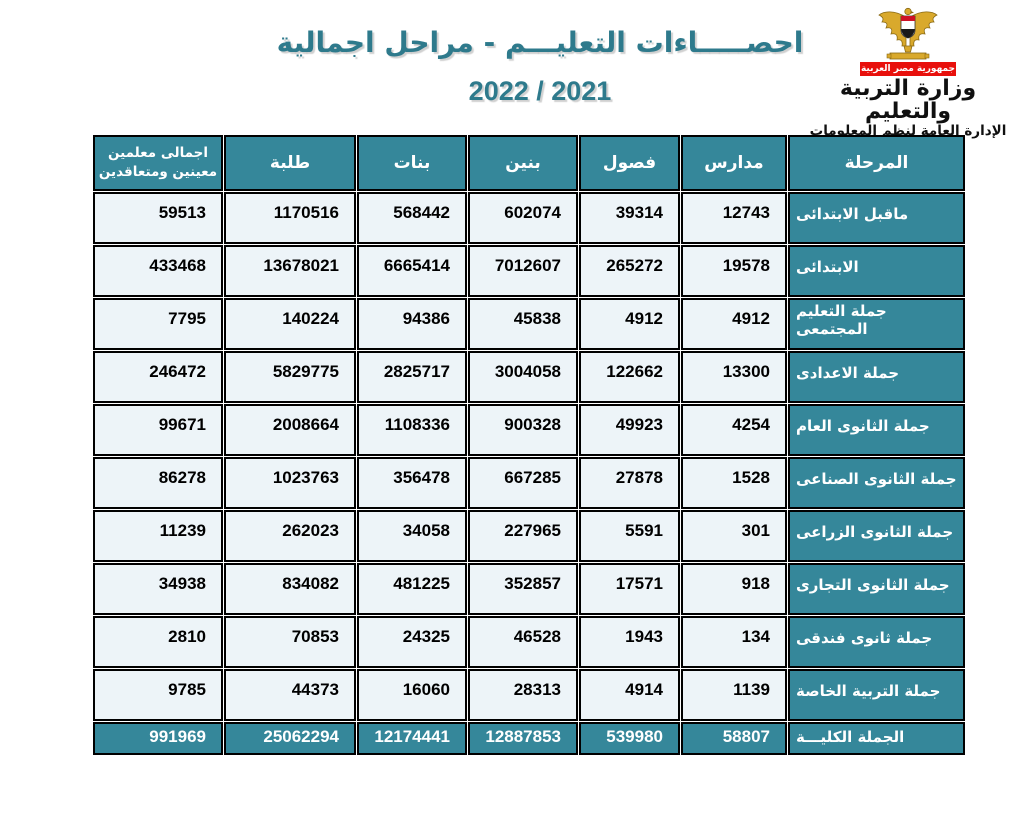 The height and width of the screenshot is (822, 1032). Describe the element at coordinates (876, 430) in the screenshot. I see `cell-stage: جملة الثانوى العام` at that location.